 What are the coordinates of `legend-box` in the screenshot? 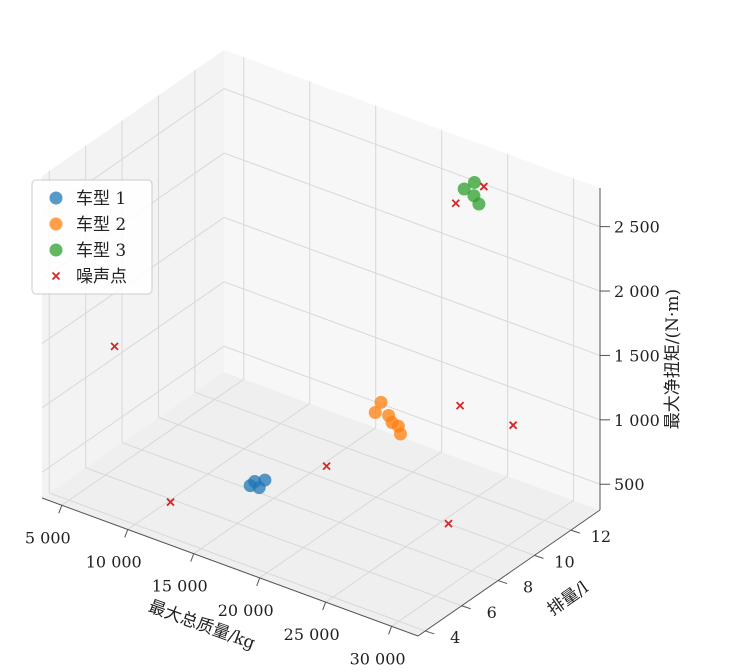 It's located at (92, 237).